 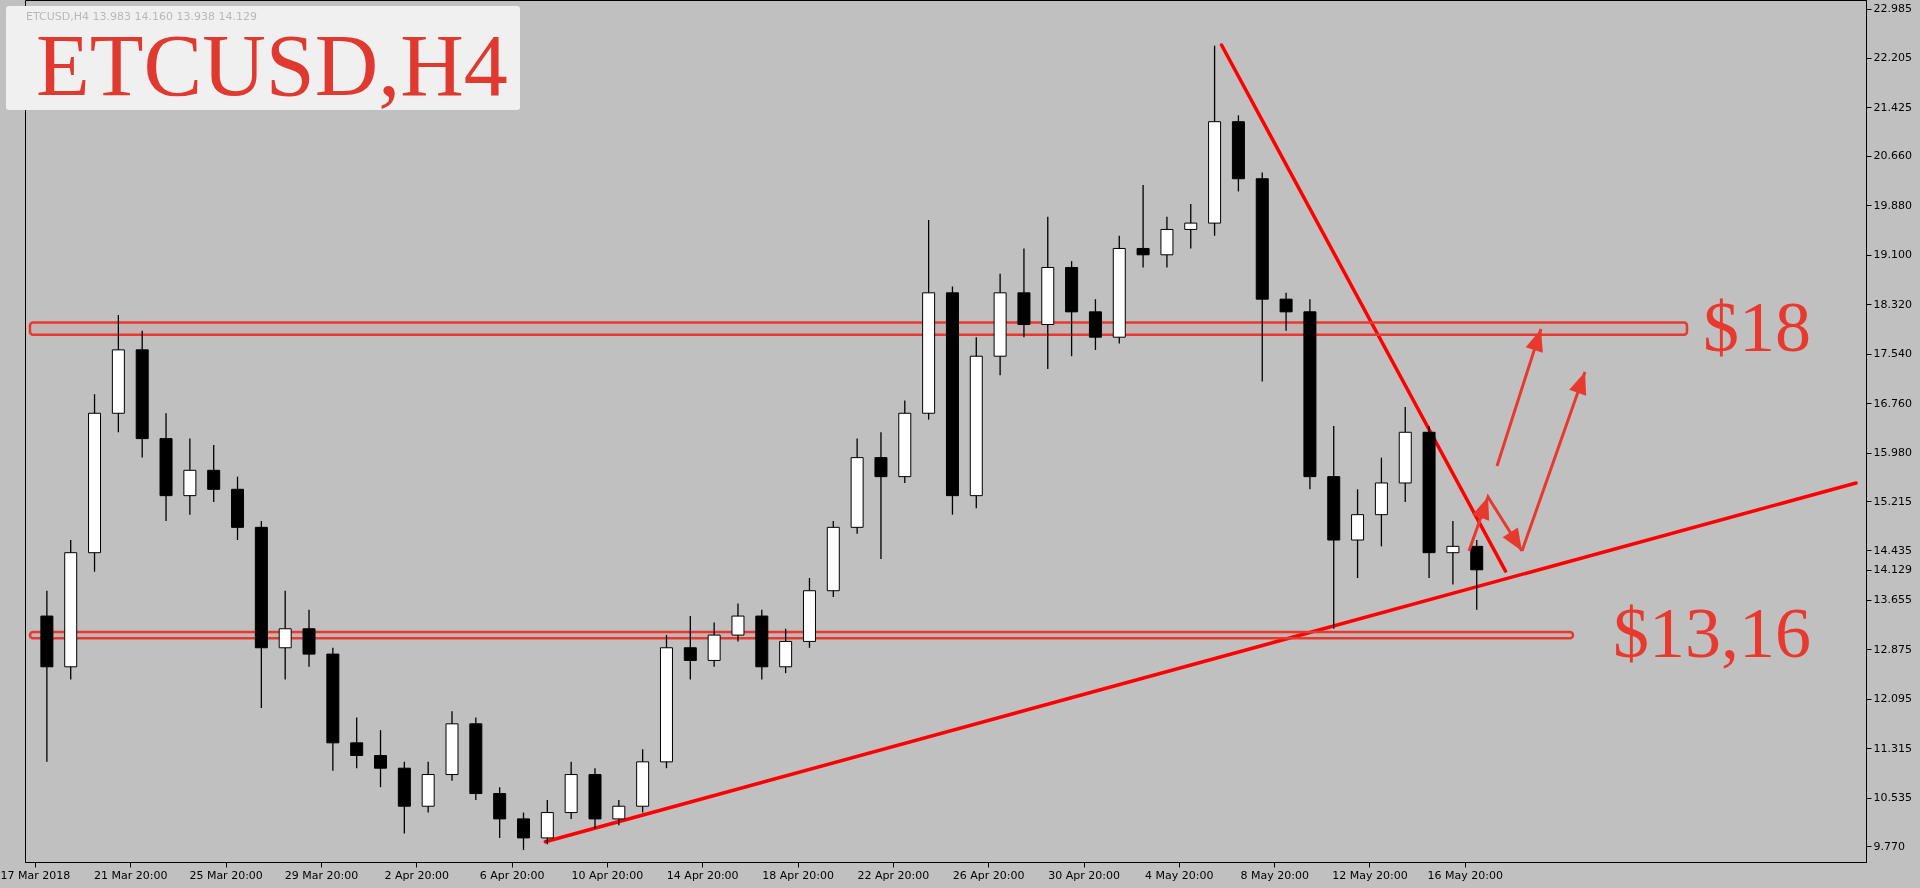 What do you see at coordinates (1712, 633) in the screenshot?
I see `band-label: $13,16` at bounding box center [1712, 633].